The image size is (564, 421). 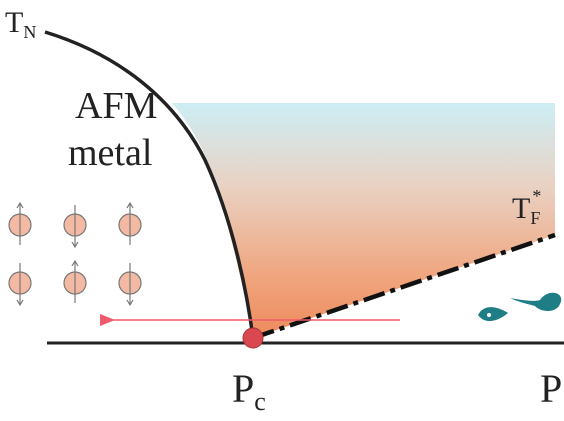 What do you see at coordinates (110, 153) in the screenshot?
I see `metal-label: metal` at bounding box center [110, 153].